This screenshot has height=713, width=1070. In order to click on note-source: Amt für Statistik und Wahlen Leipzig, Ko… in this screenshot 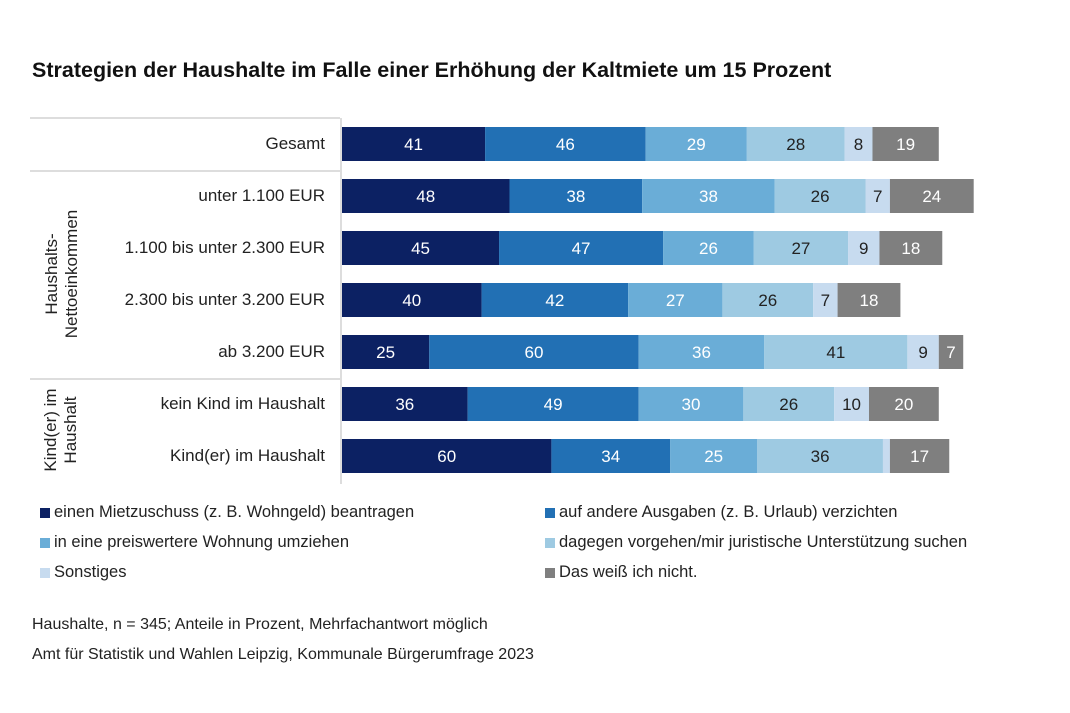, I will do `click(283, 654)`.